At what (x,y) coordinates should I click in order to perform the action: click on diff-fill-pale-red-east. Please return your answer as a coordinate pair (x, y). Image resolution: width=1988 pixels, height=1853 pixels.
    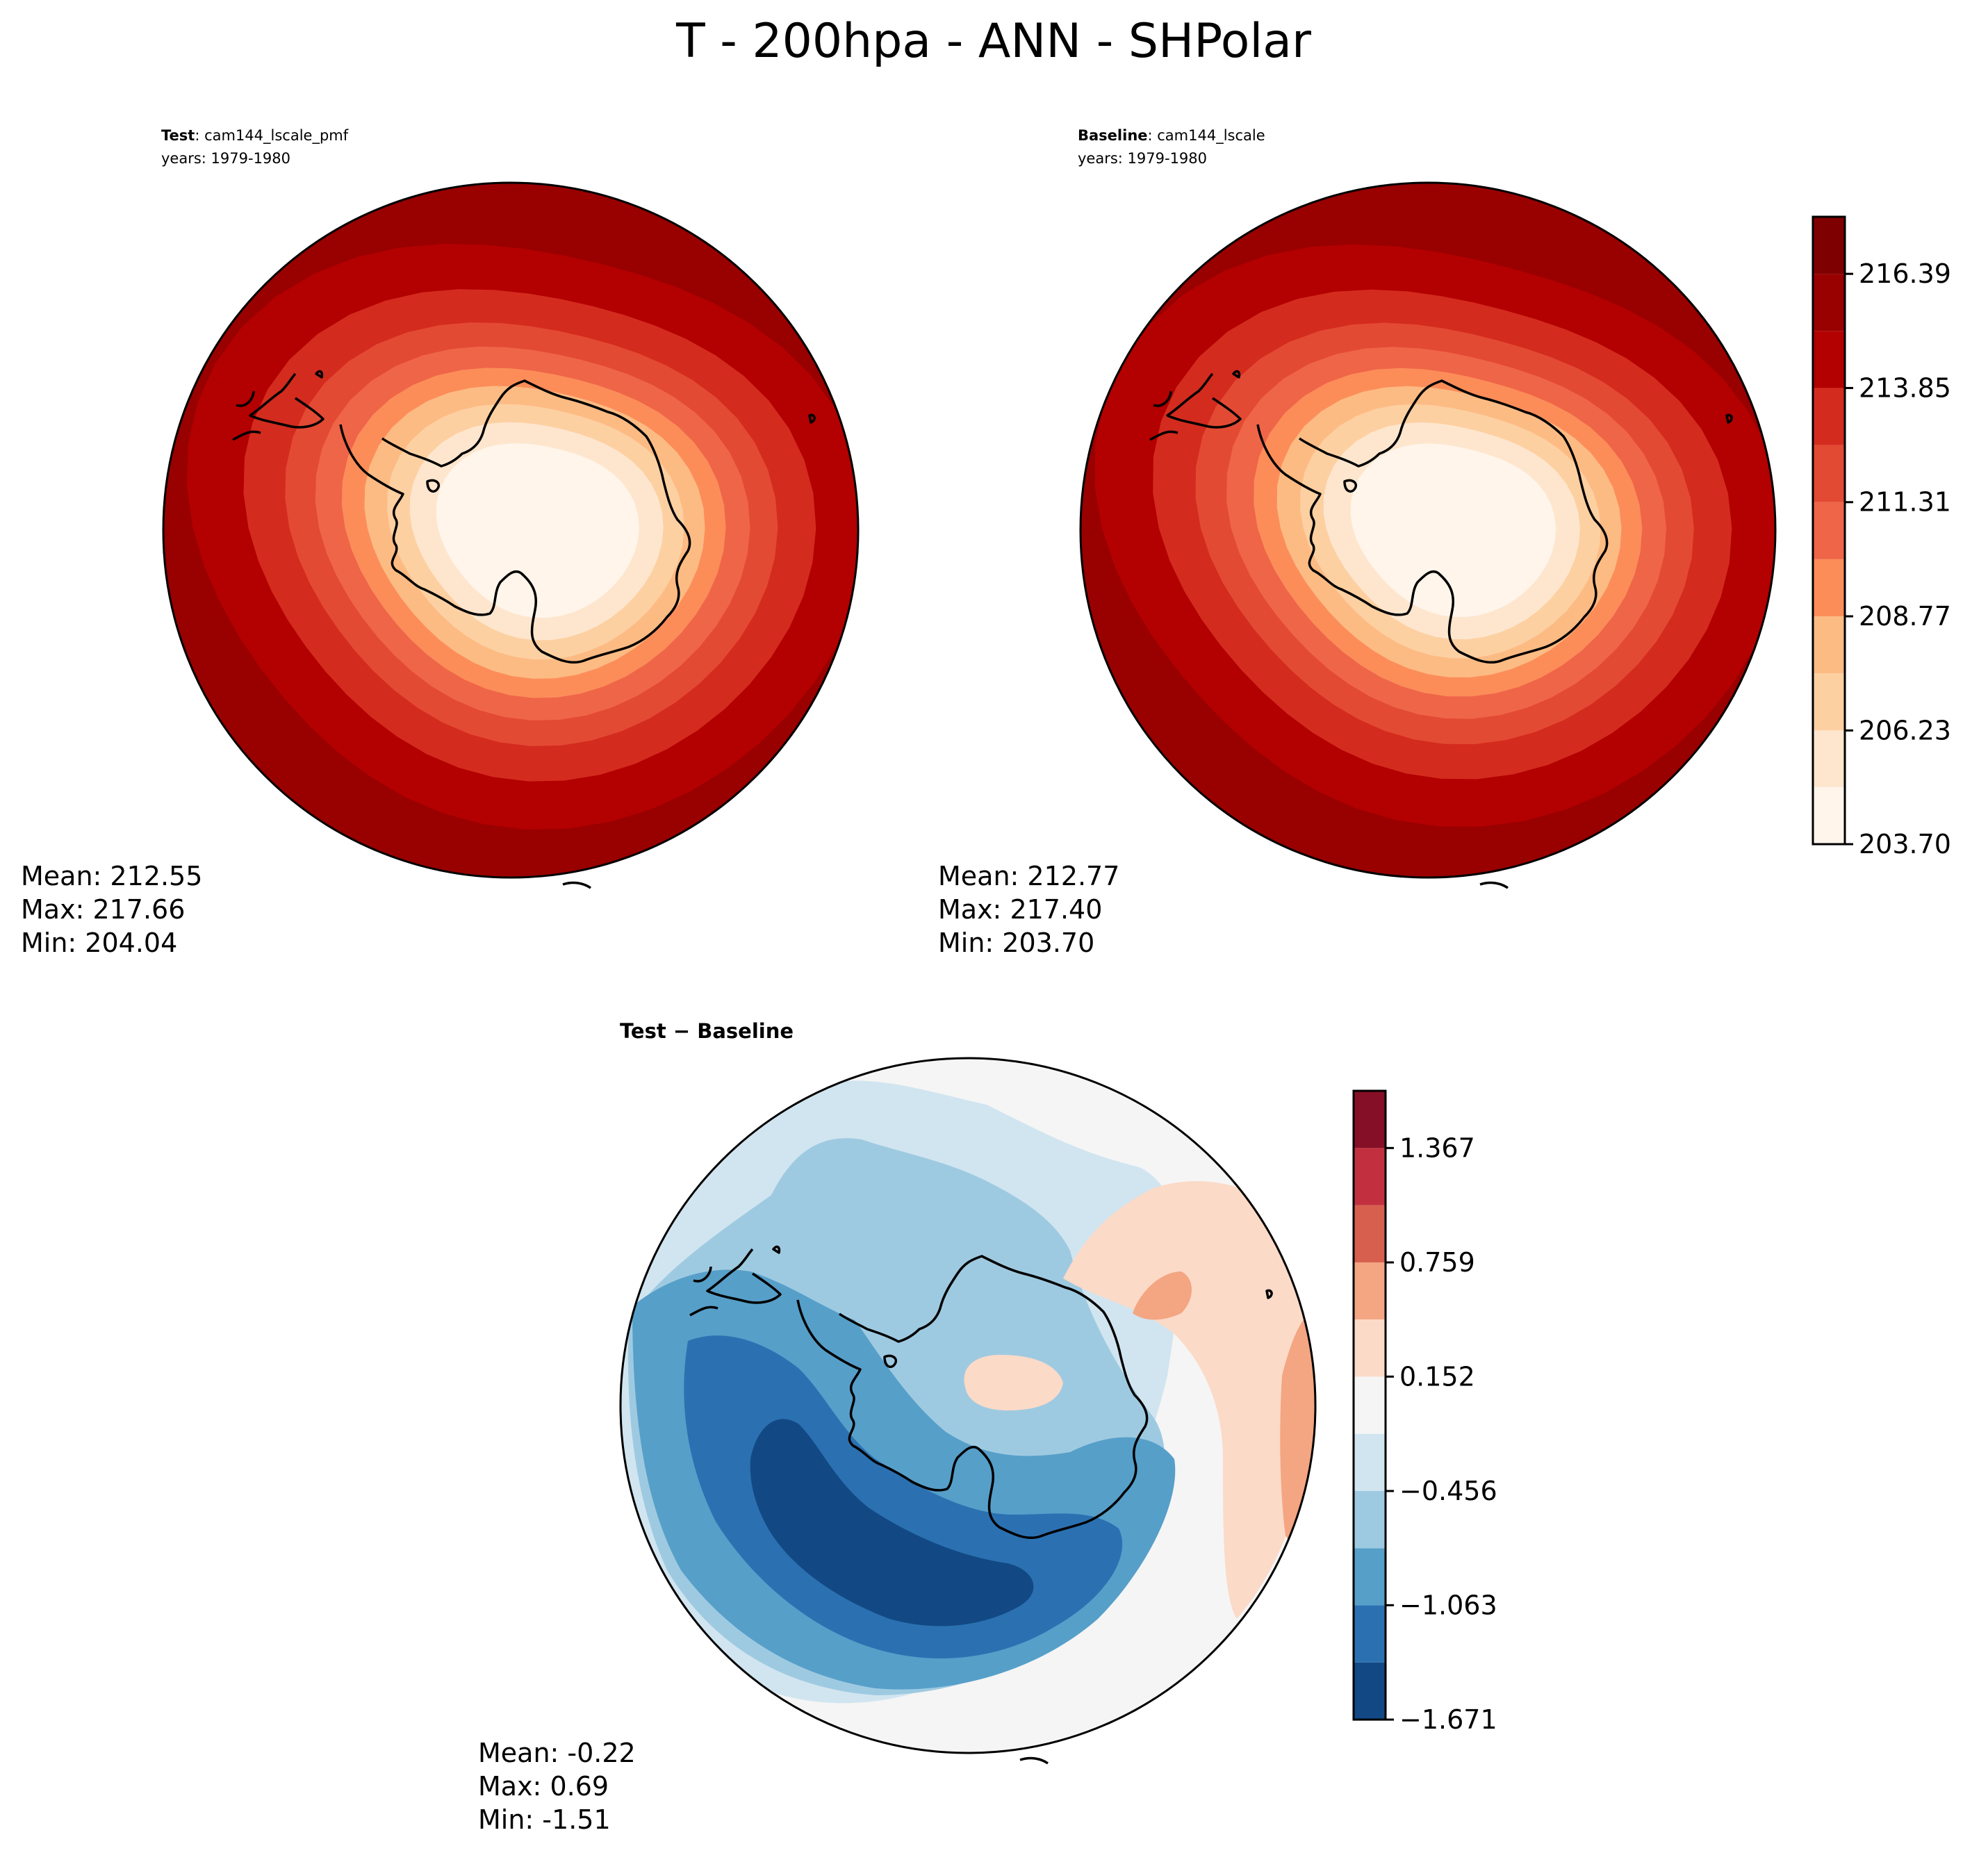
    Looking at the image, I should click on (1189, 1400).